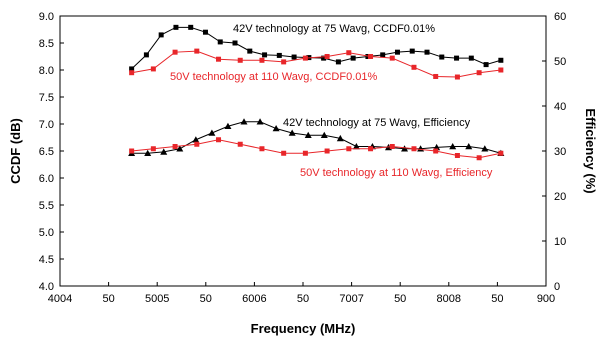  Describe the element at coordinates (157, 299) in the screenshot. I see `x-tick-label: 5005` at that location.